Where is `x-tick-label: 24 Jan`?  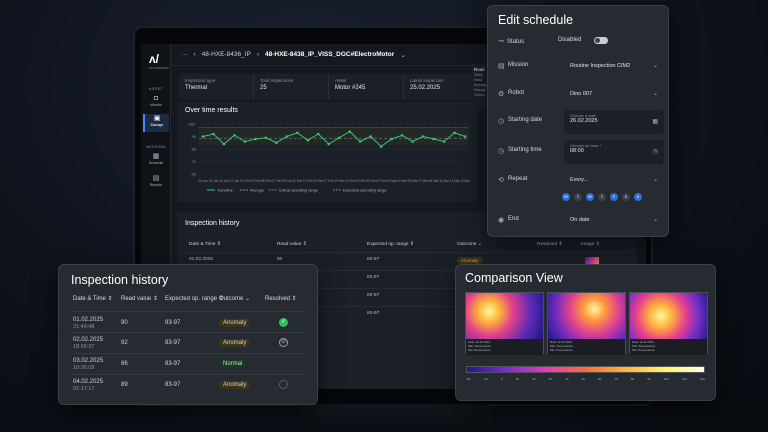
x-tick-label: 24 Jan is located at coordinates (224, 181).